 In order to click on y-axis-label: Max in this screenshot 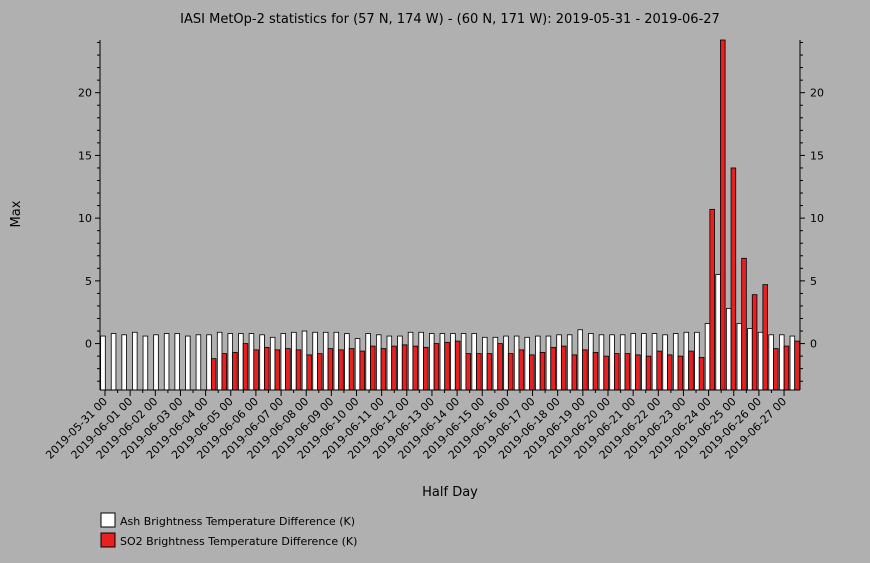, I will do `click(16, 213)`.